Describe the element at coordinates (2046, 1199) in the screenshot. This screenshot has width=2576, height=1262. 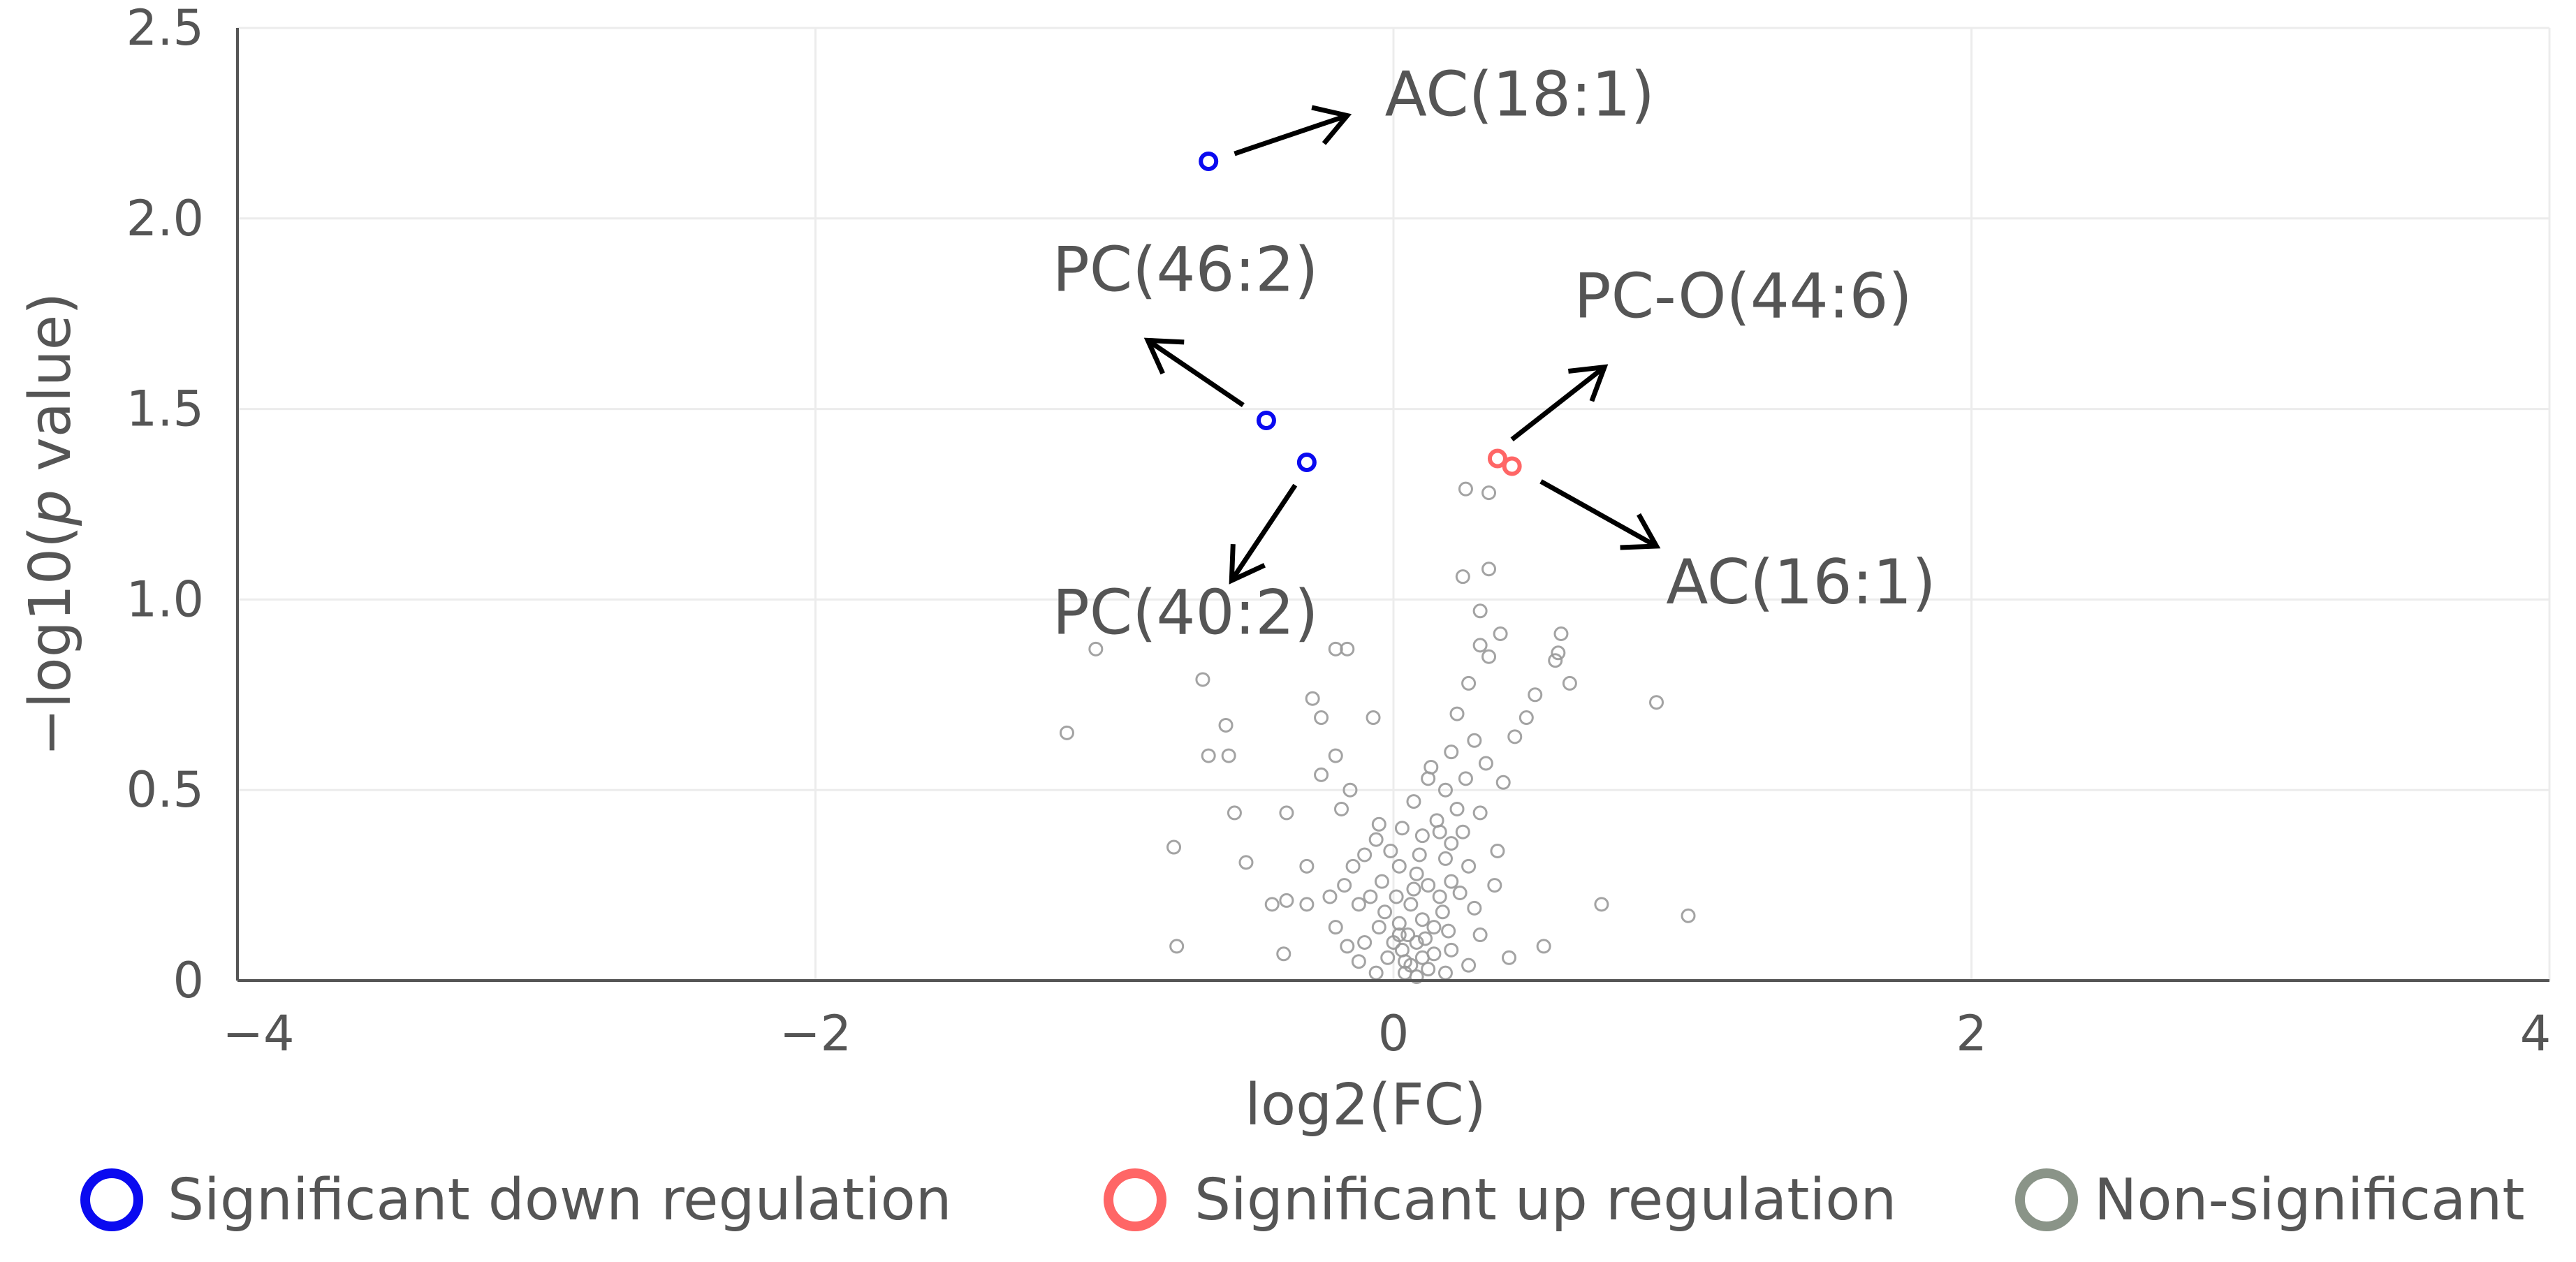
I see `nonsig-legend-marker` at that location.